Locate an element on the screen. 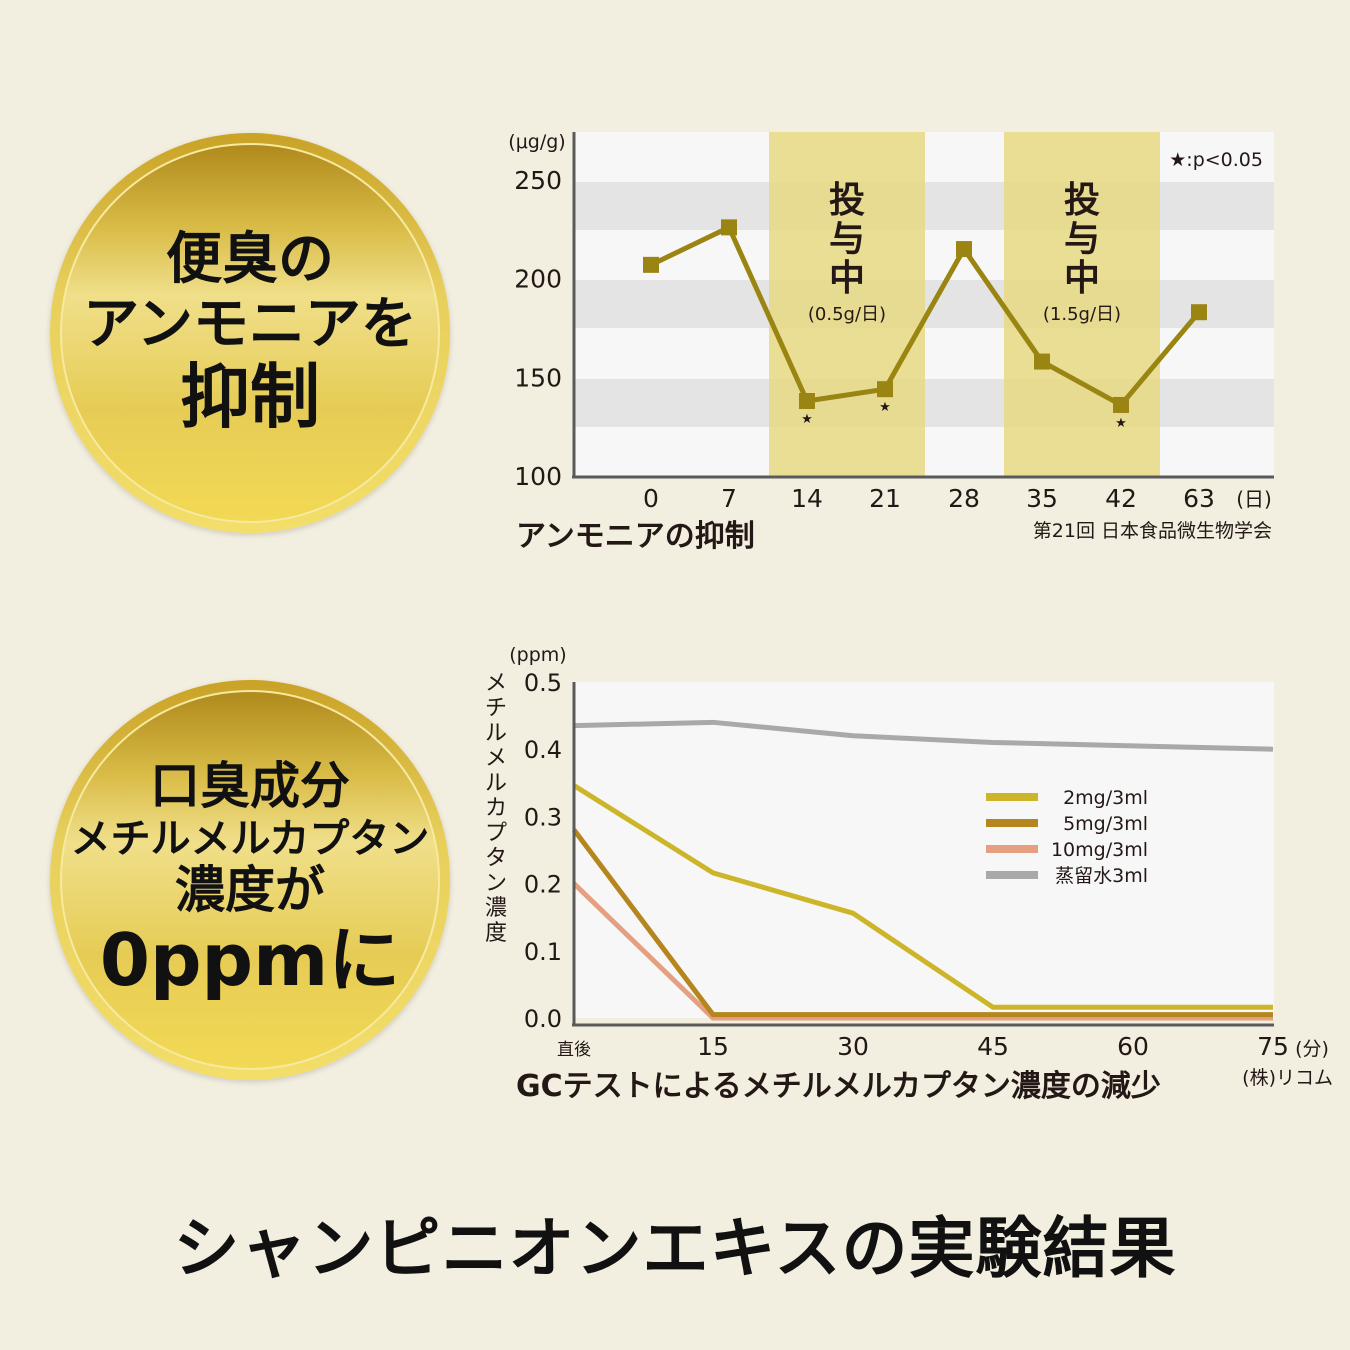 The width and height of the screenshot is (1350, 1350). chart-title: アンモニアの抑制 is located at coordinates (635, 536).